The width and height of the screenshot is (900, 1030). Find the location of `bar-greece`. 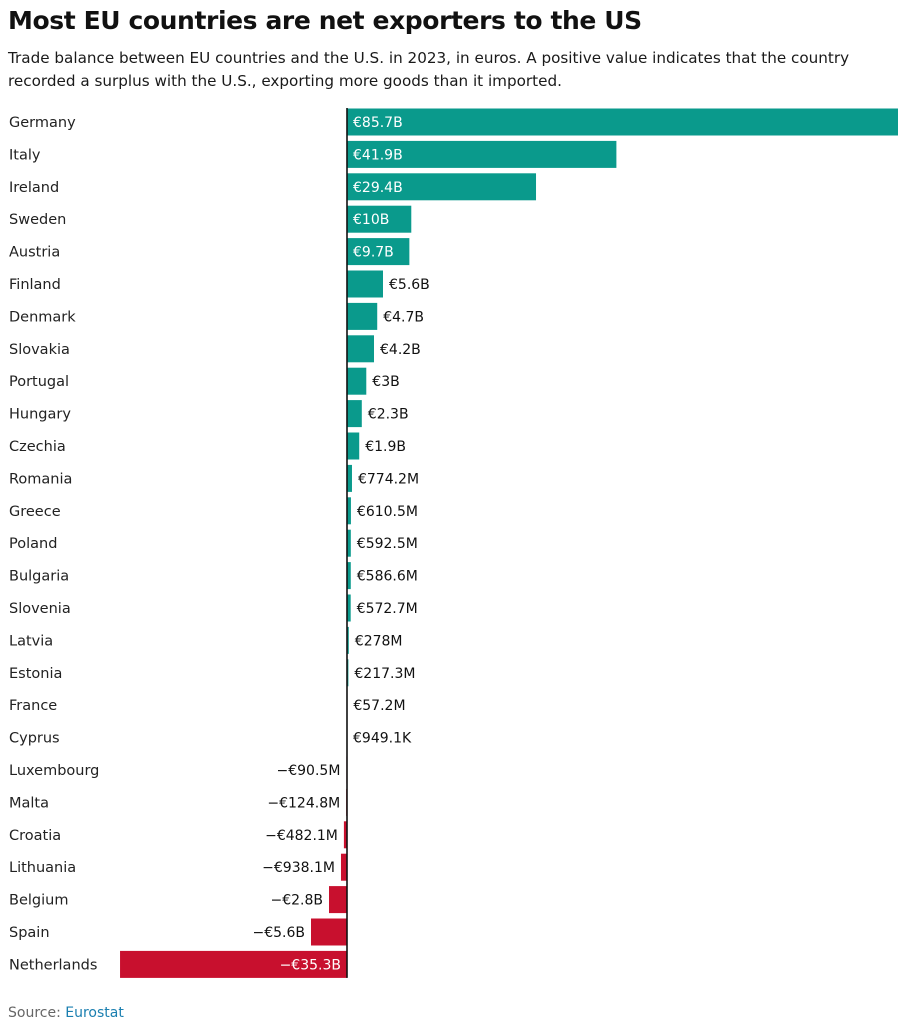

bar-greece is located at coordinates (349, 511).